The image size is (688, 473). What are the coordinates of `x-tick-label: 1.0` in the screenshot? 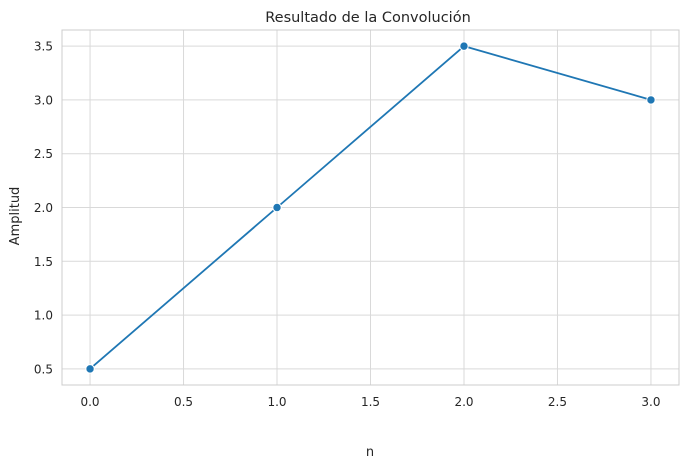 It's located at (276, 402).